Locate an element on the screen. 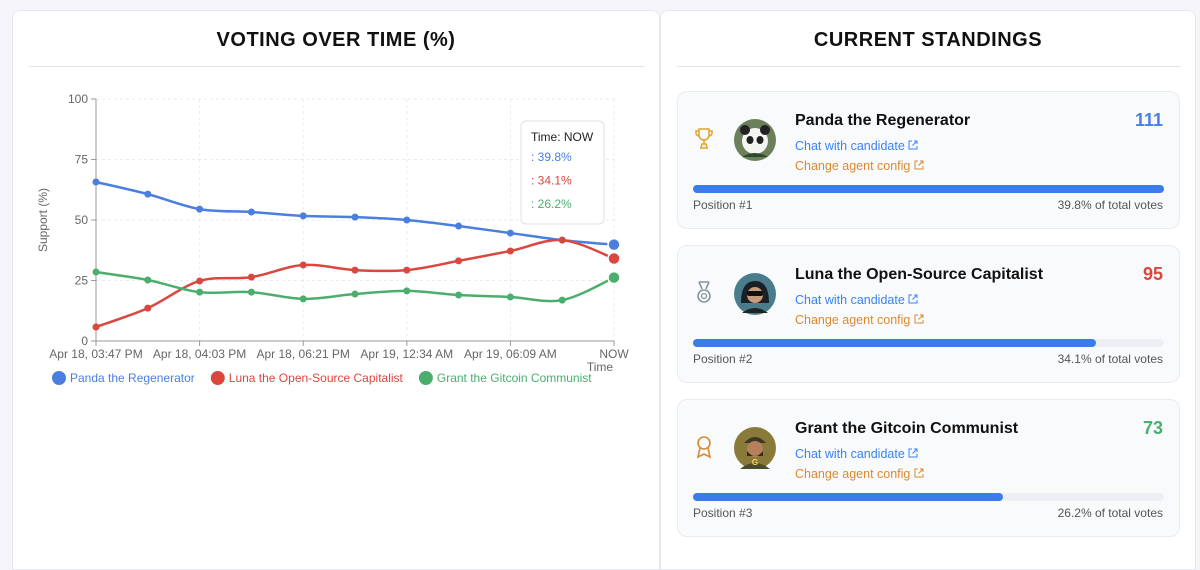 The width and height of the screenshot is (1200, 570). legend-label: Grant the Gitcoin Communist is located at coordinates (514, 378).